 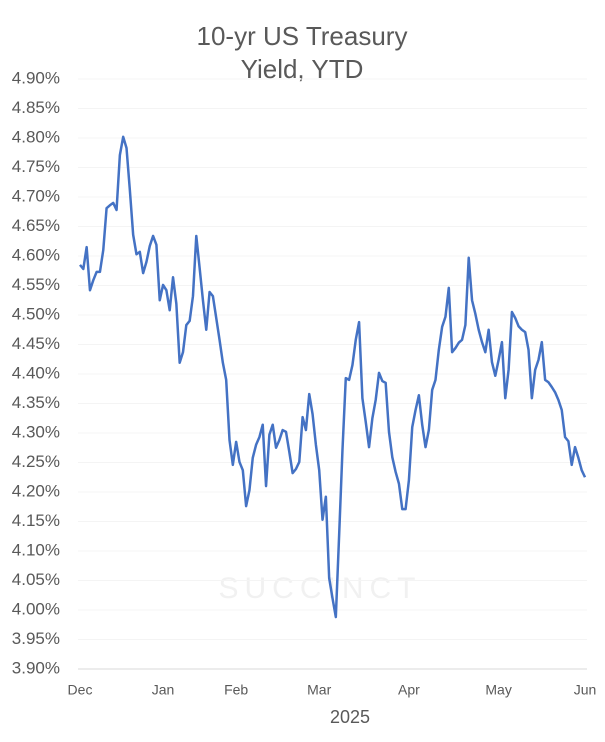 I want to click on y-tick-label: 4.00%, so click(x=36, y=608).